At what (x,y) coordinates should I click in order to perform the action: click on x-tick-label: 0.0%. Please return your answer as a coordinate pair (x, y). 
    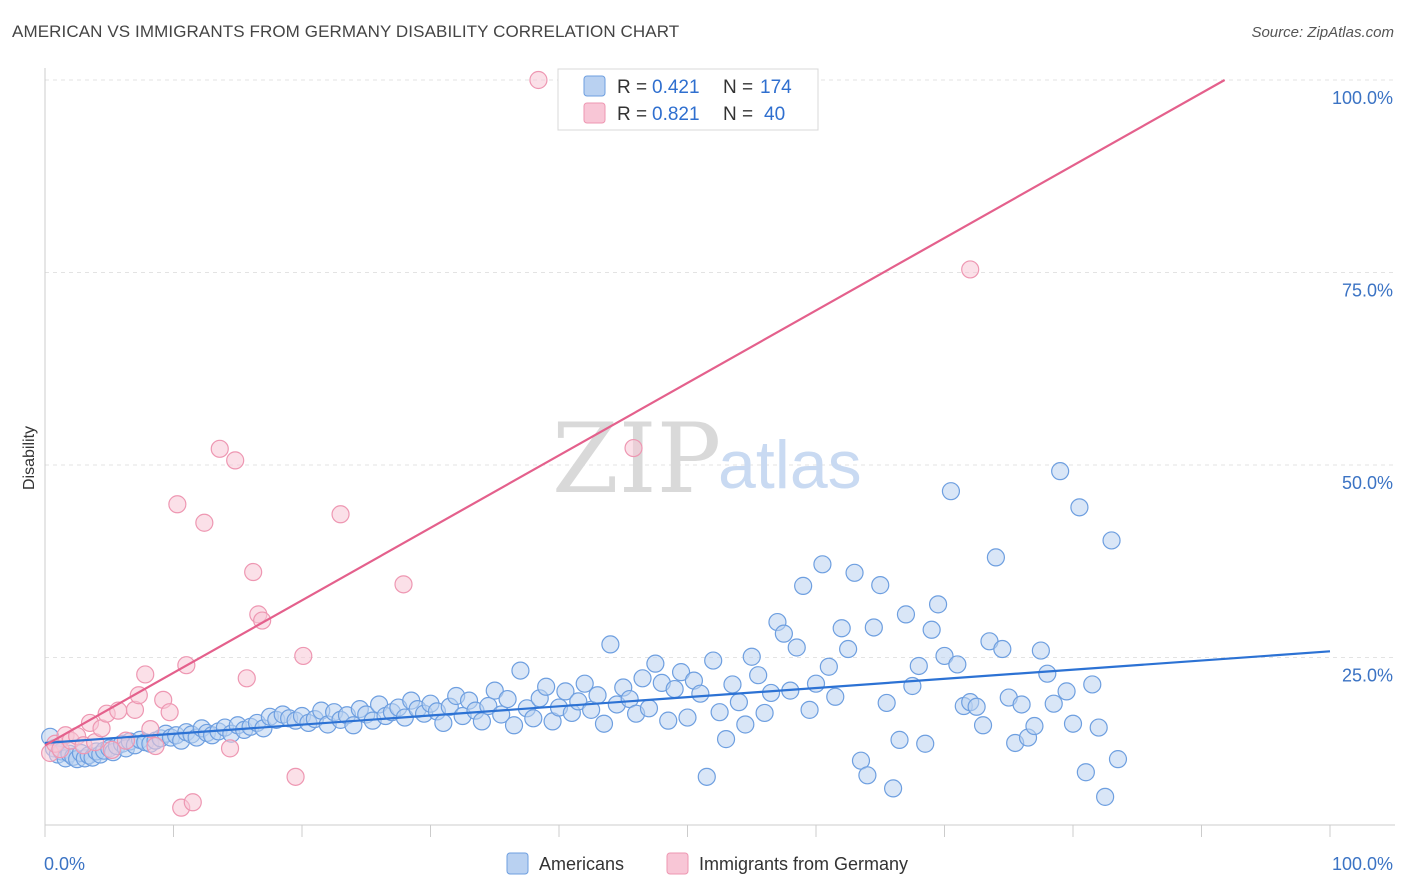
    Looking at the image, I should click on (64, 864).